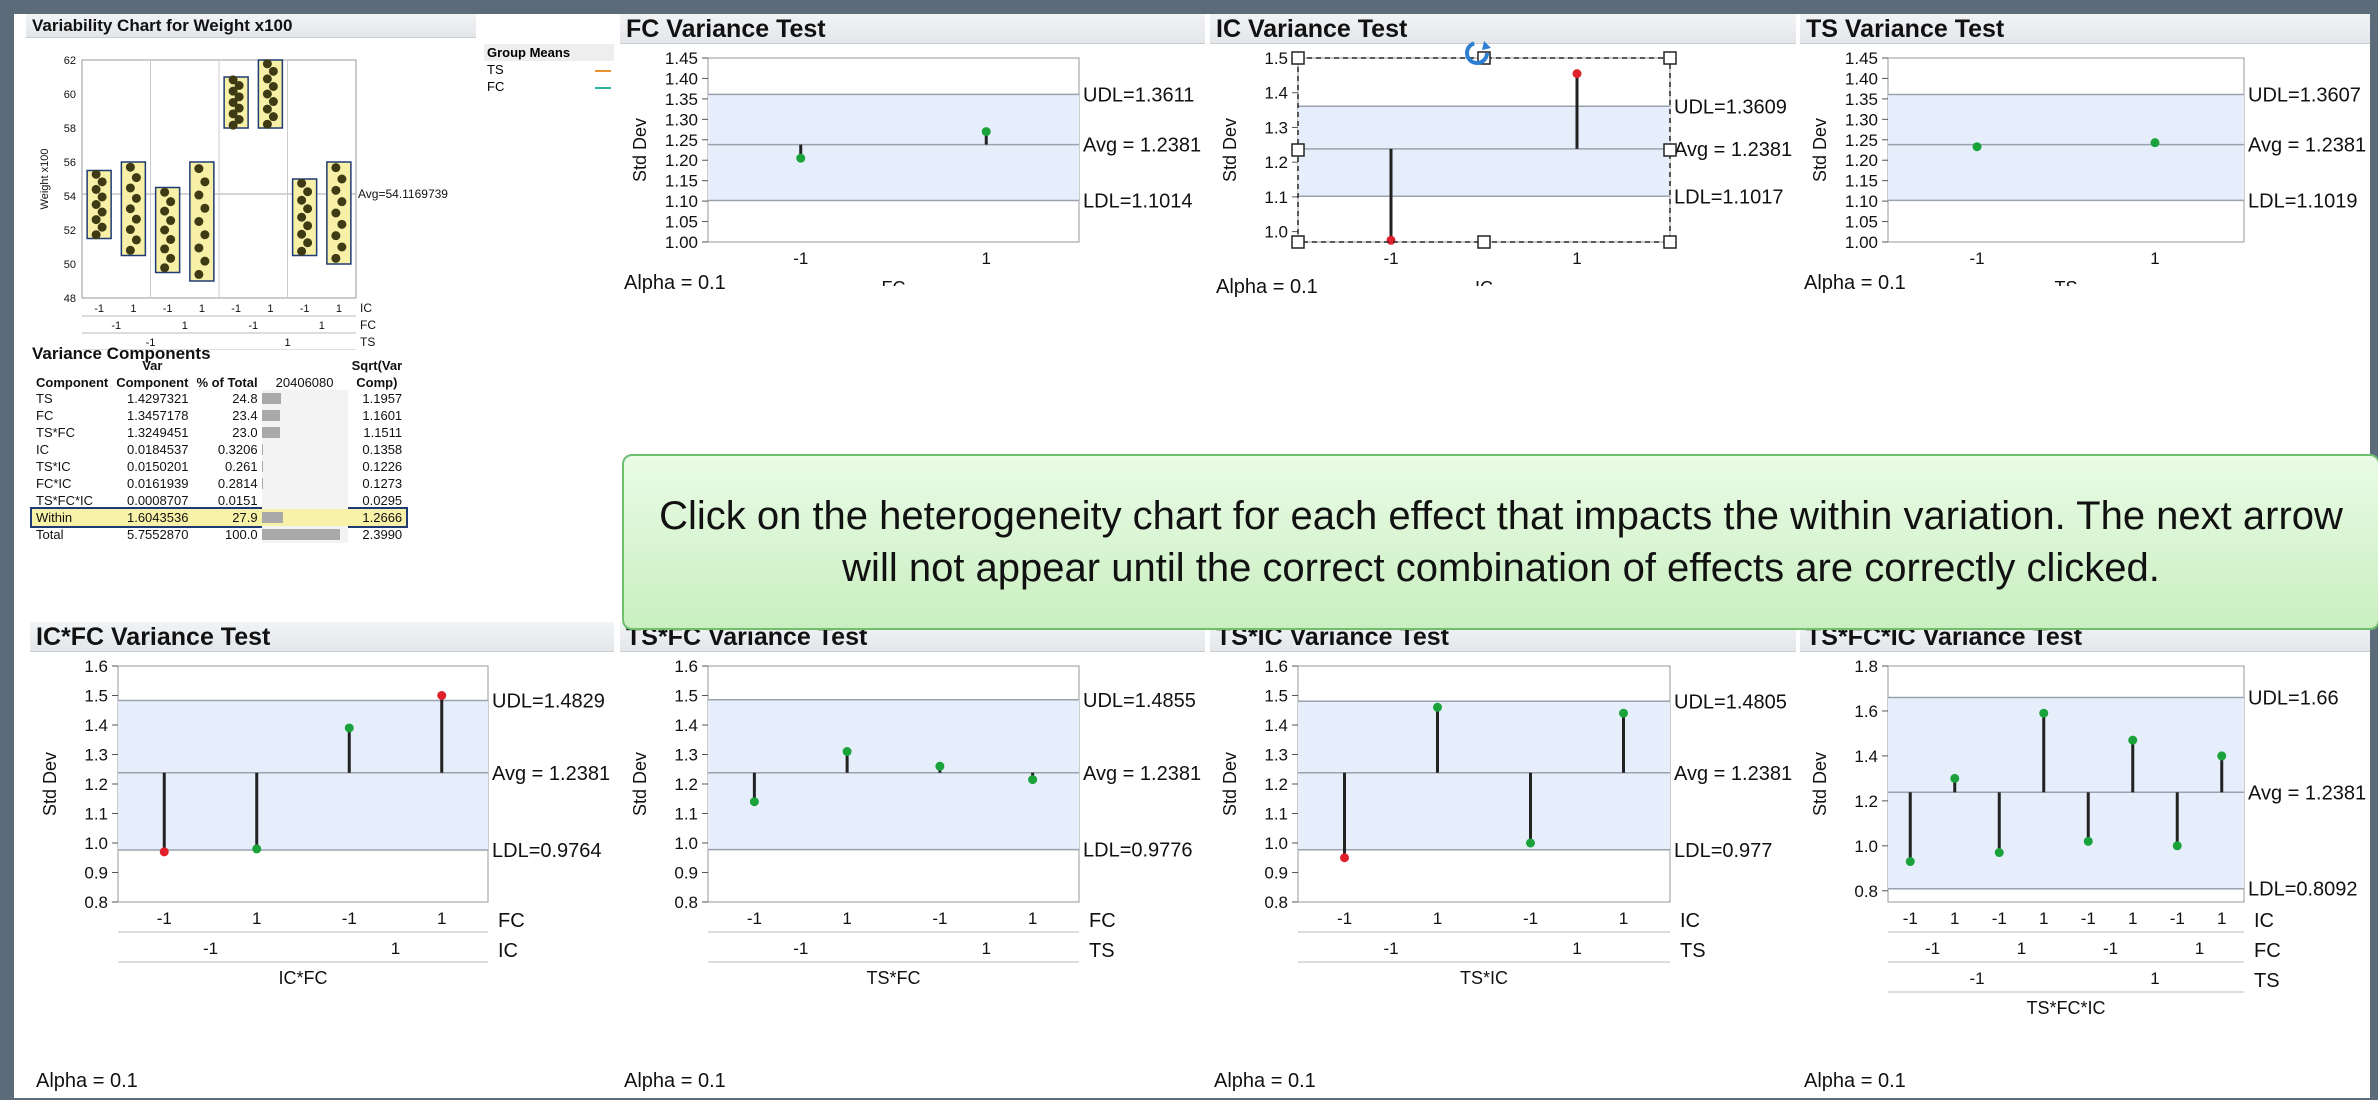 This screenshot has width=2378, height=1100. I want to click on vc-sqrt: 2.3990, so click(382, 534).